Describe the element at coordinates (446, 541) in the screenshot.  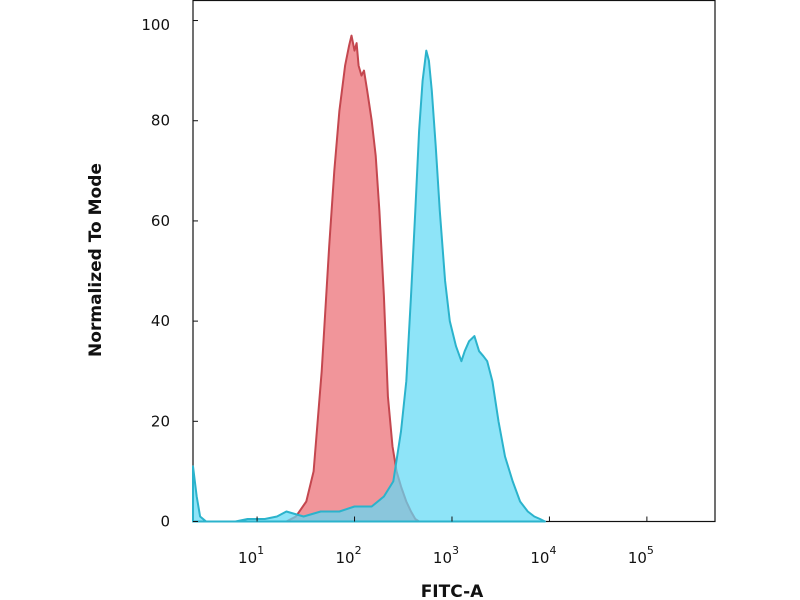
I see `x-axis-ticks: 10¹ 10² 10³ 10⁴ 10⁵` at that location.